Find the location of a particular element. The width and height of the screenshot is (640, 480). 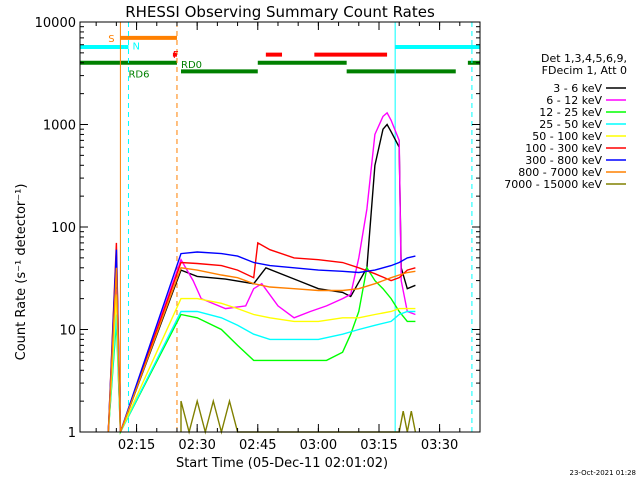

annotation-rd6: RD6 is located at coordinates (138, 74).